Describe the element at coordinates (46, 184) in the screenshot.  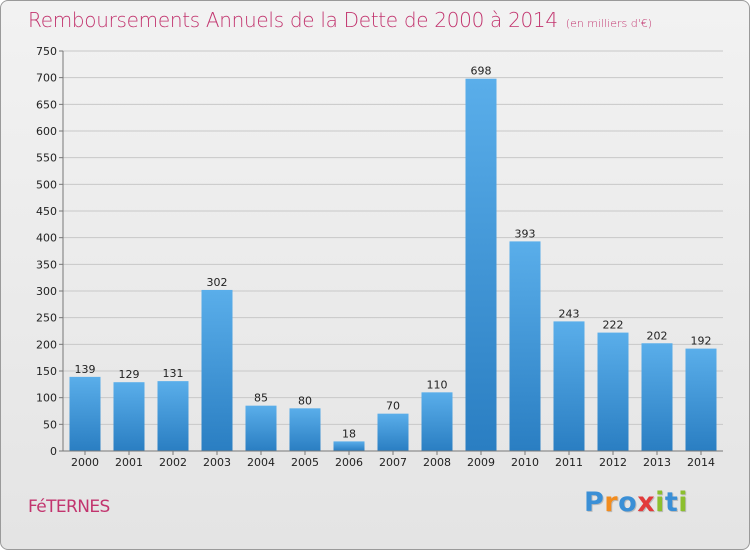
I see `y-tick-label: 500` at that location.